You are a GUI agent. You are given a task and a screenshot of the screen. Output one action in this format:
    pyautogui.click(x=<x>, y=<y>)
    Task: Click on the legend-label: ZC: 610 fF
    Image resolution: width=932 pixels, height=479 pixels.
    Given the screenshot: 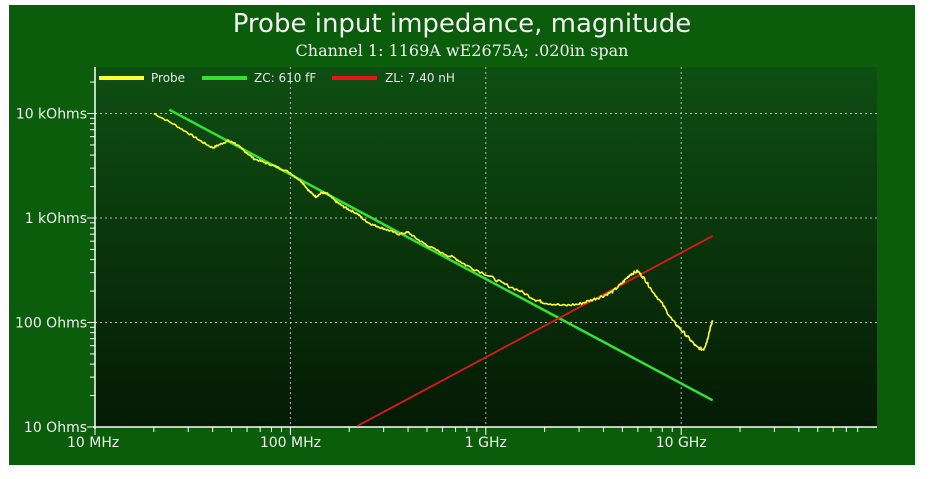 What is the action you would take?
    pyautogui.click(x=285, y=78)
    